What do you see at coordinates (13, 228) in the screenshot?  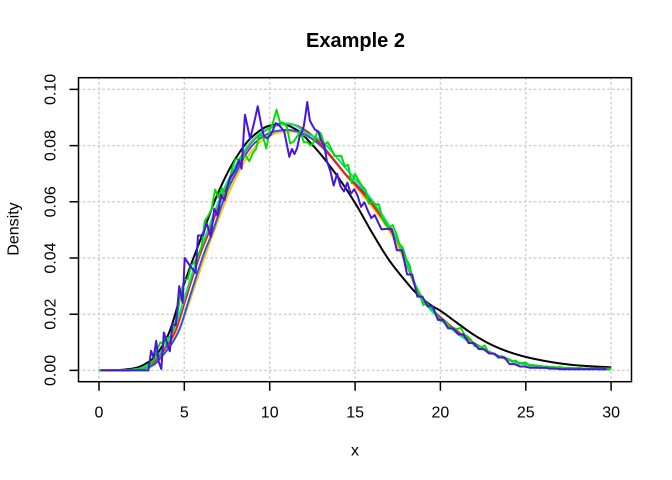 I see `svg-text: Density` at bounding box center [13, 228].